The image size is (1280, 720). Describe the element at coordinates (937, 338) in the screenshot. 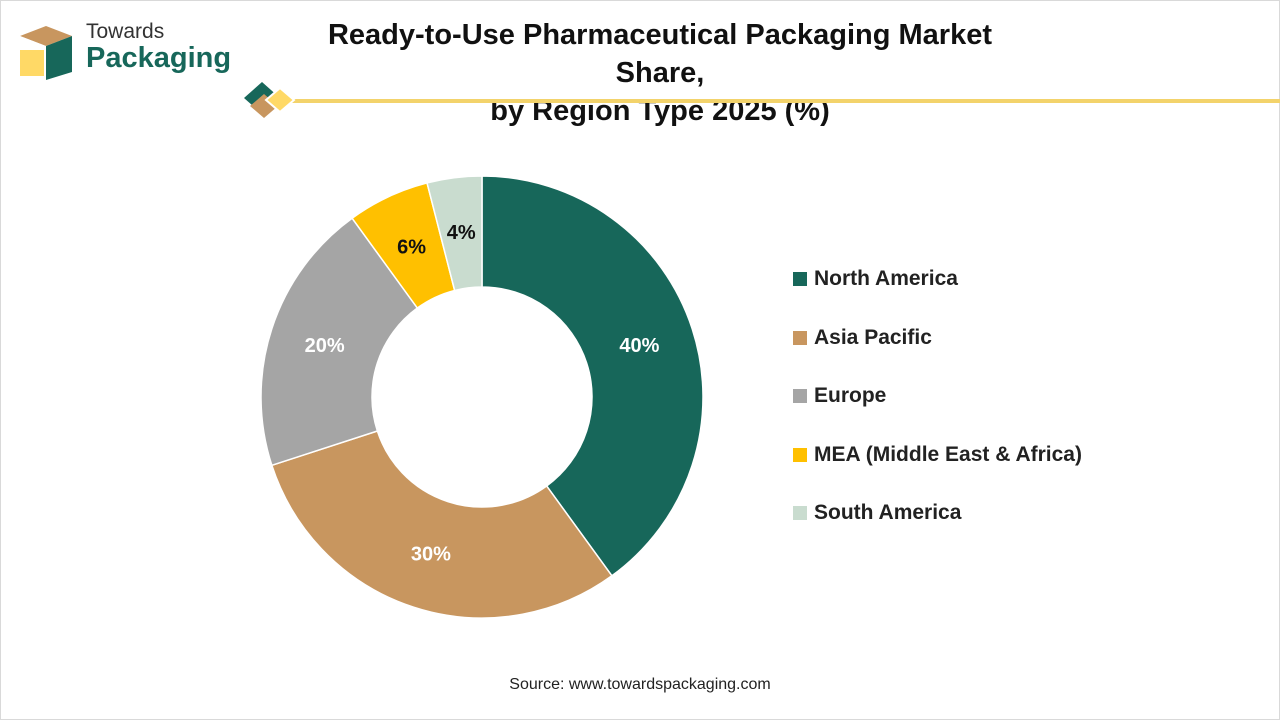

I see `legend-item: Asia Pacific` at that location.